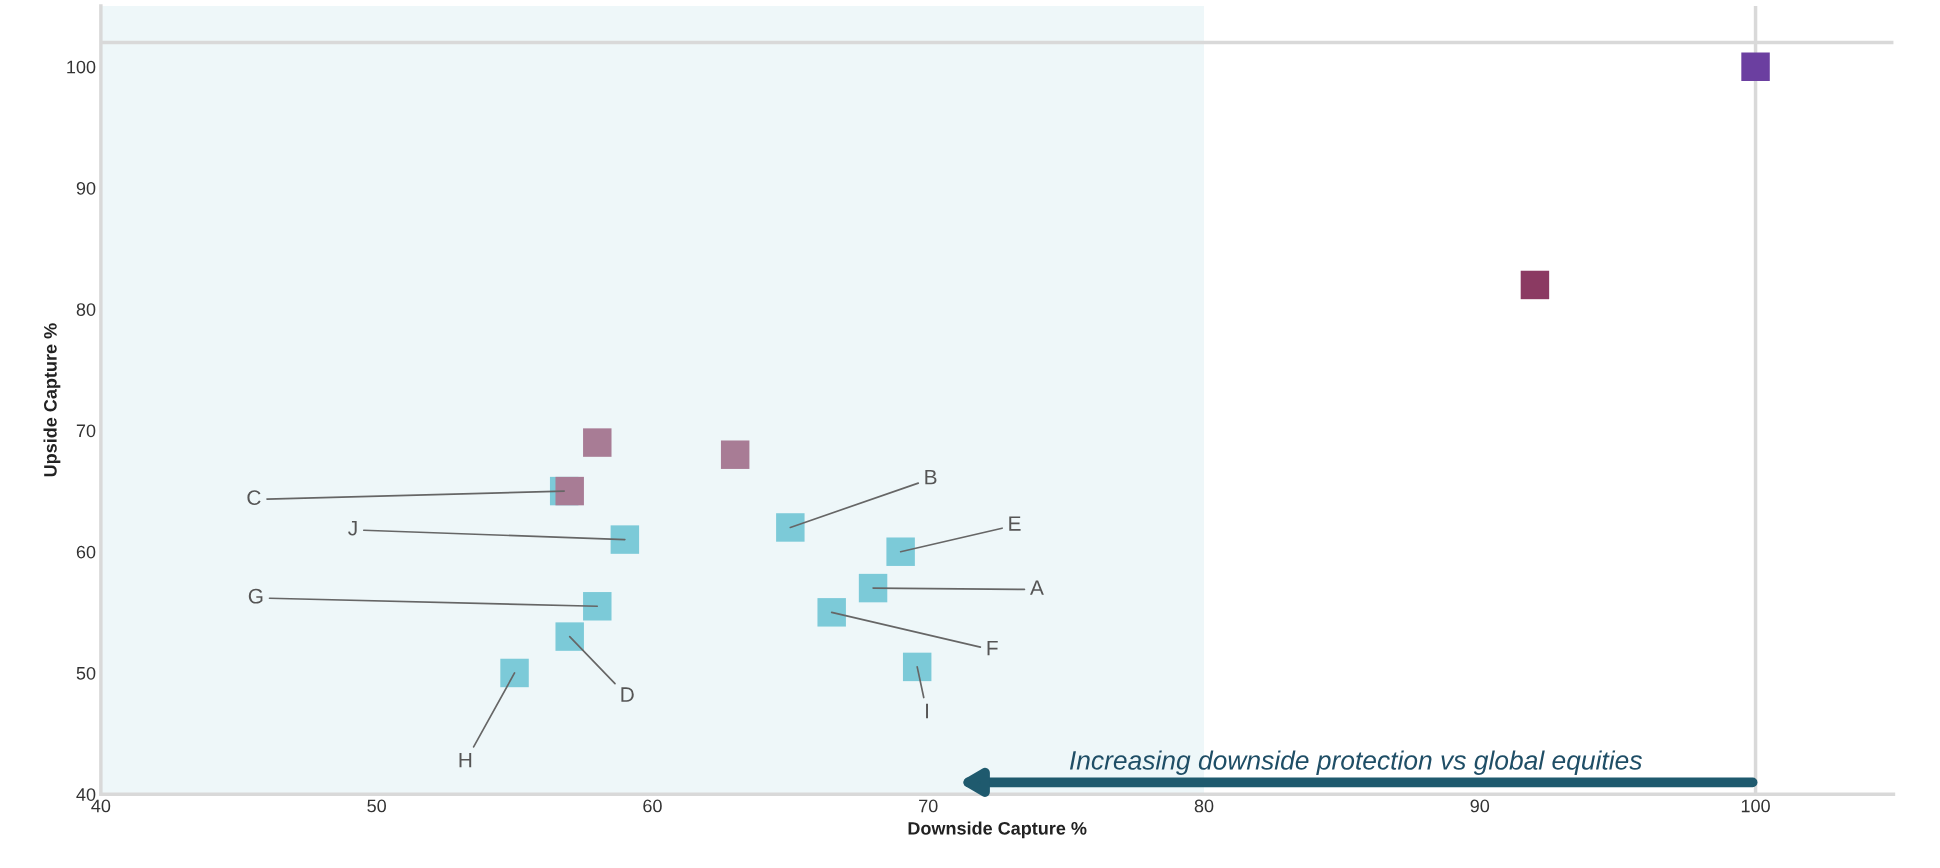 The image size is (1940, 868). What do you see at coordinates (927, 711) in the screenshot?
I see `annotation: I` at bounding box center [927, 711].